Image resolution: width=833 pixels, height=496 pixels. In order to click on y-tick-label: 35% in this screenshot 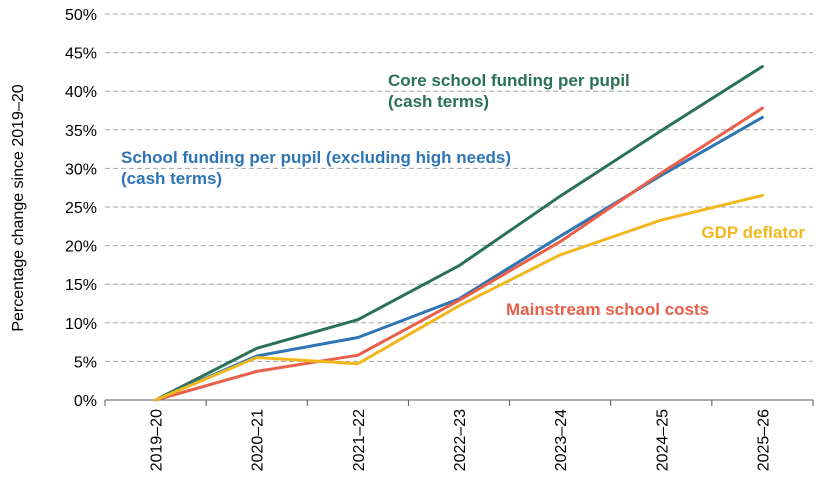, I will do `click(81, 131)`.